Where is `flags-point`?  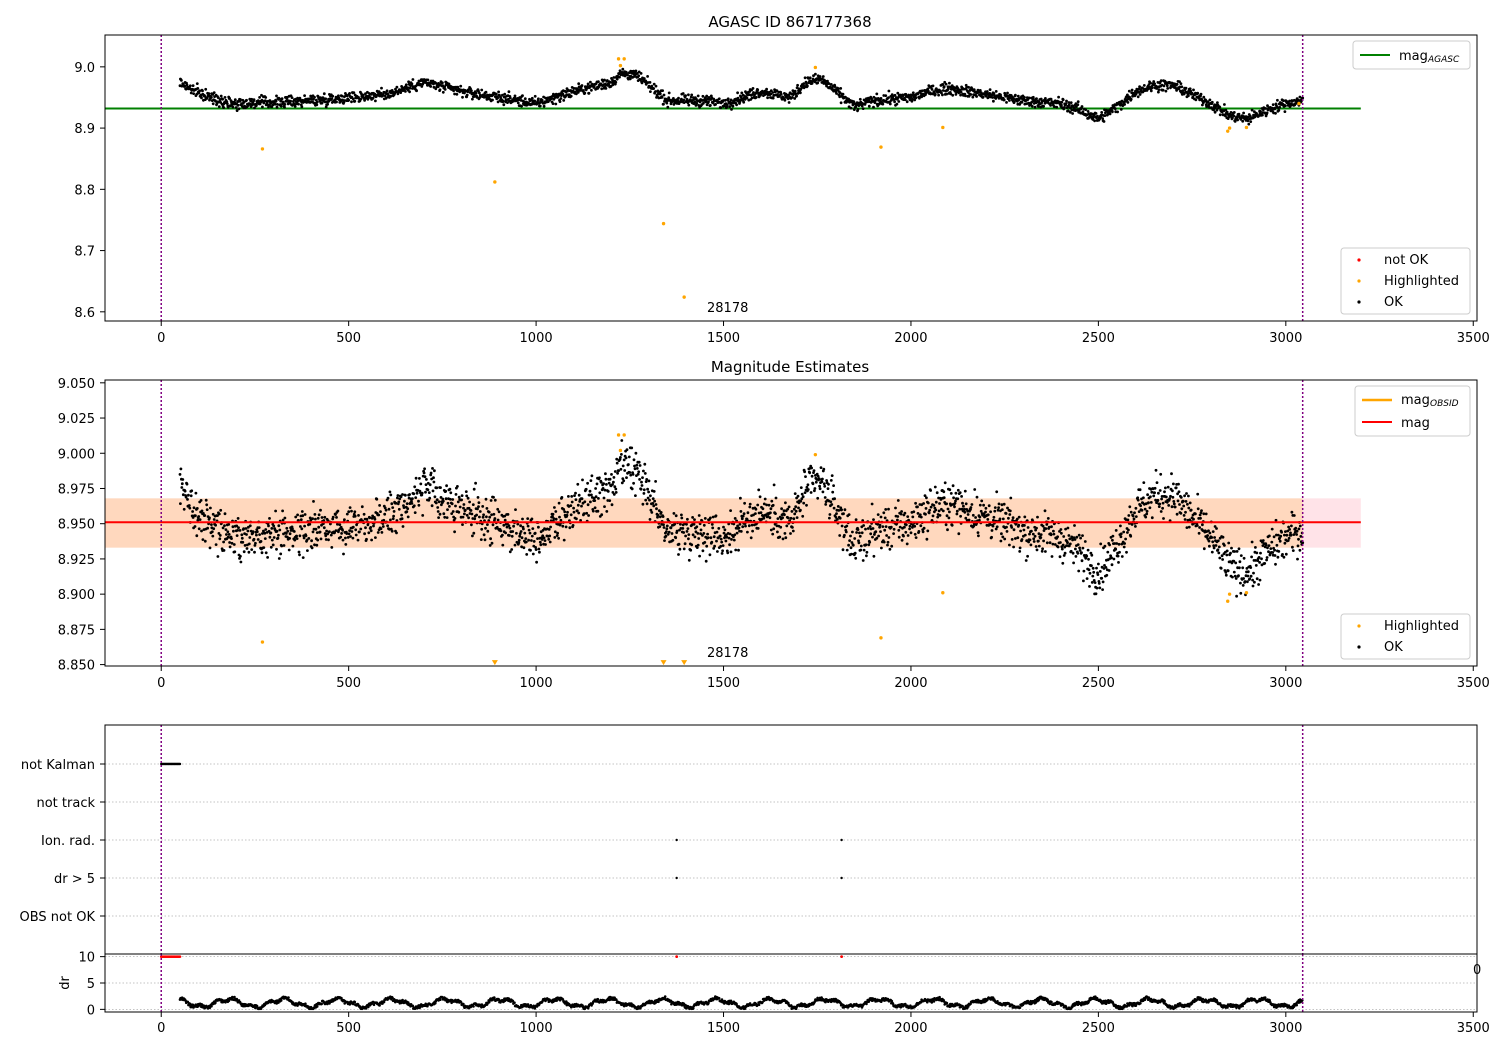 flags-point is located at coordinates (841, 840).